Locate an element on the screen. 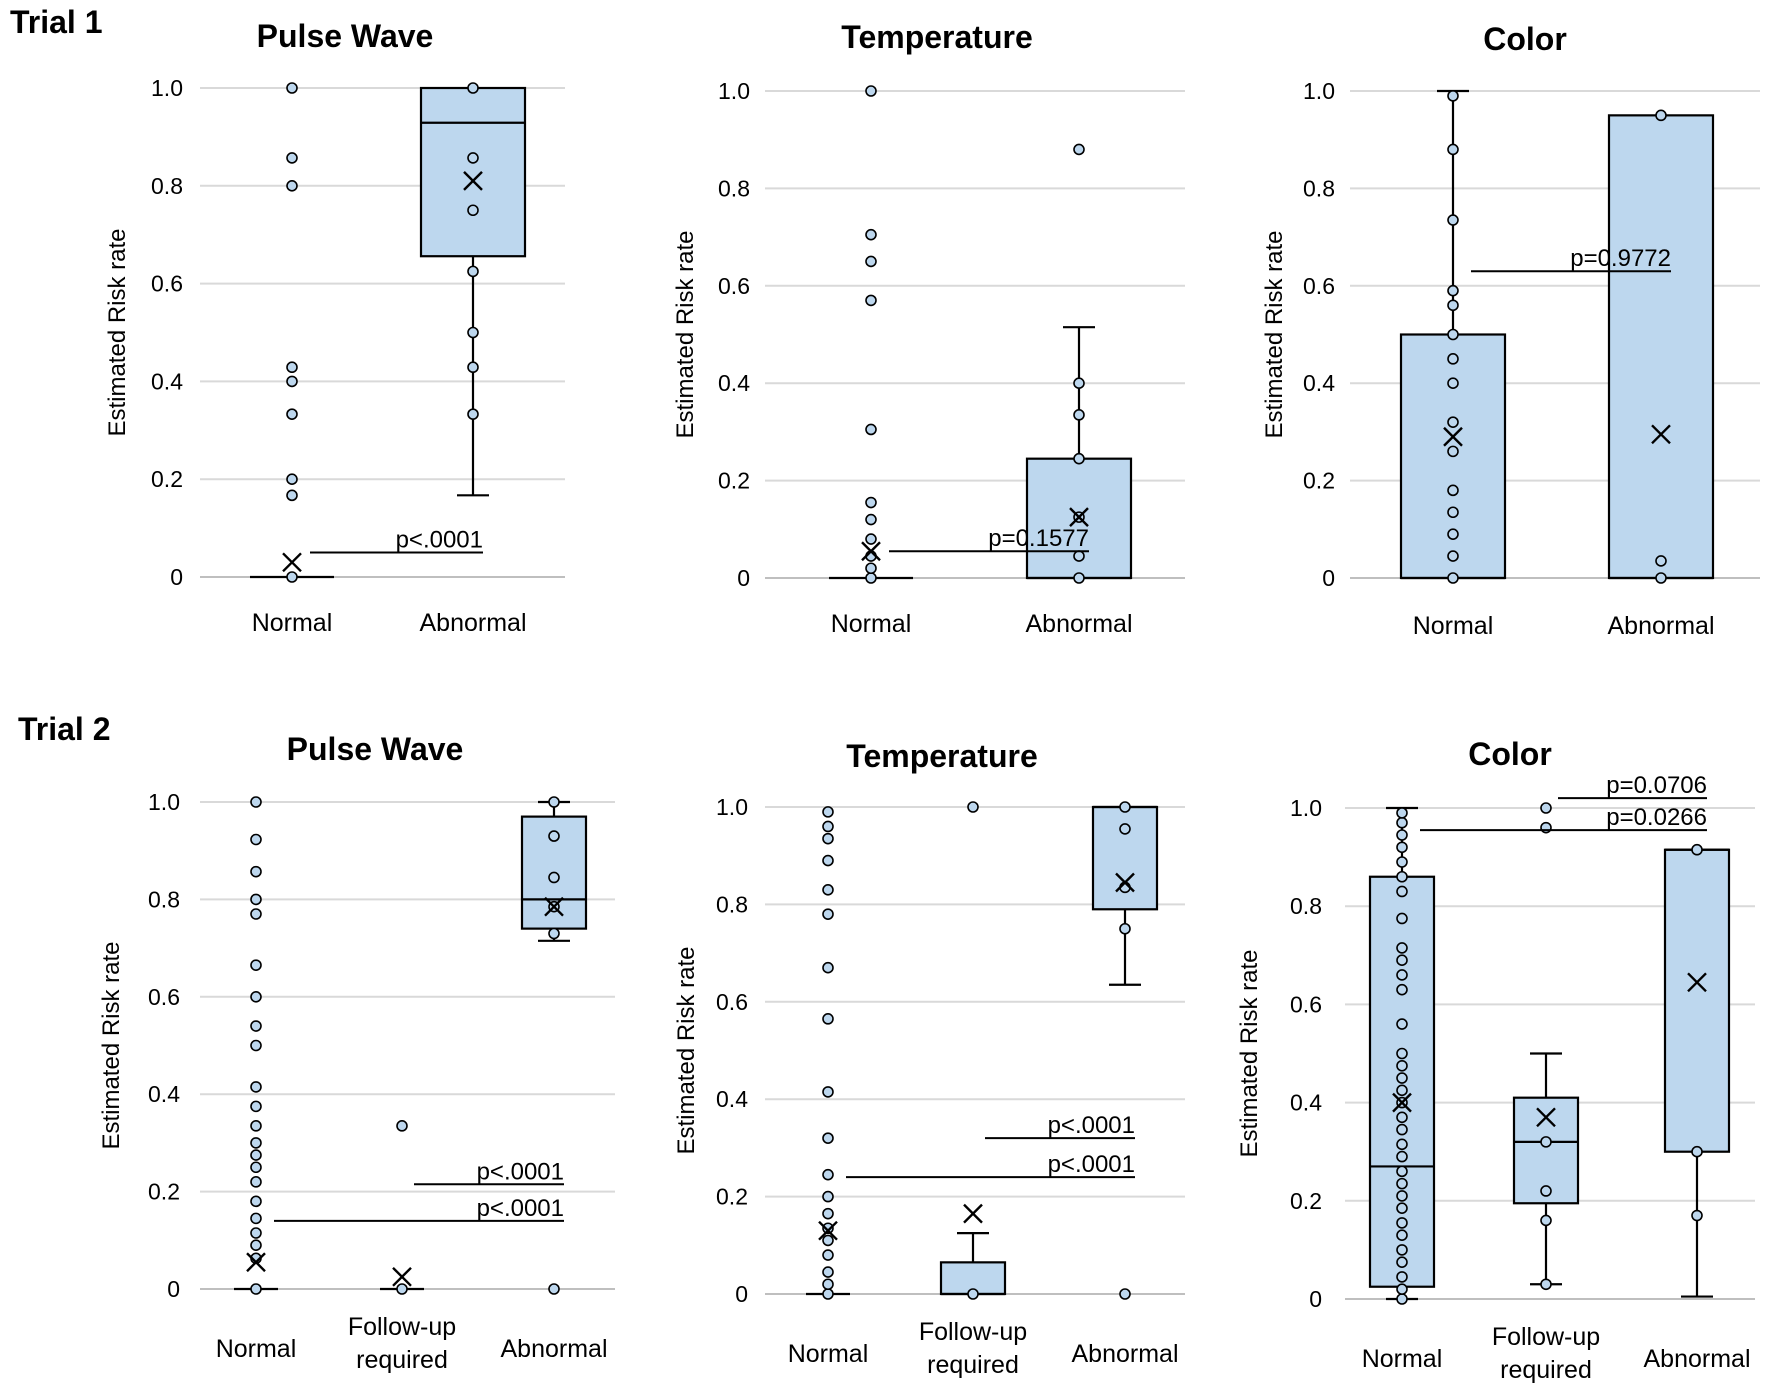  y-tick-label: 0.4 is located at coordinates (732, 1099).